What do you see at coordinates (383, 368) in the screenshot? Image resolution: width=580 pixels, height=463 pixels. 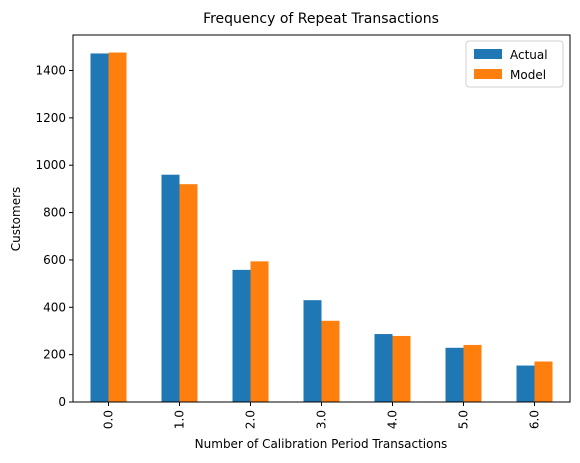 I see `bar-actual-4.0` at bounding box center [383, 368].